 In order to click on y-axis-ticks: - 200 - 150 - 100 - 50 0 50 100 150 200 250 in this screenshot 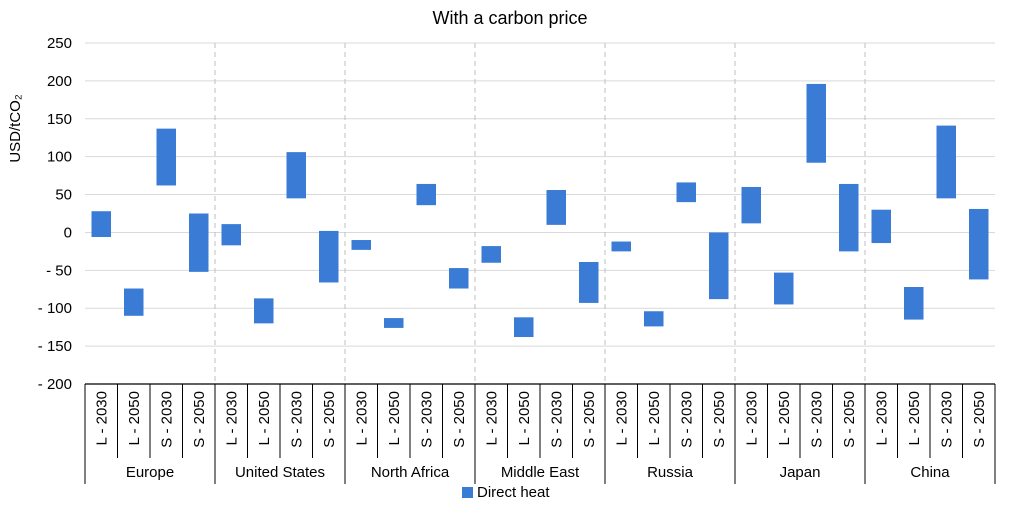, I will do `click(55, 214)`.